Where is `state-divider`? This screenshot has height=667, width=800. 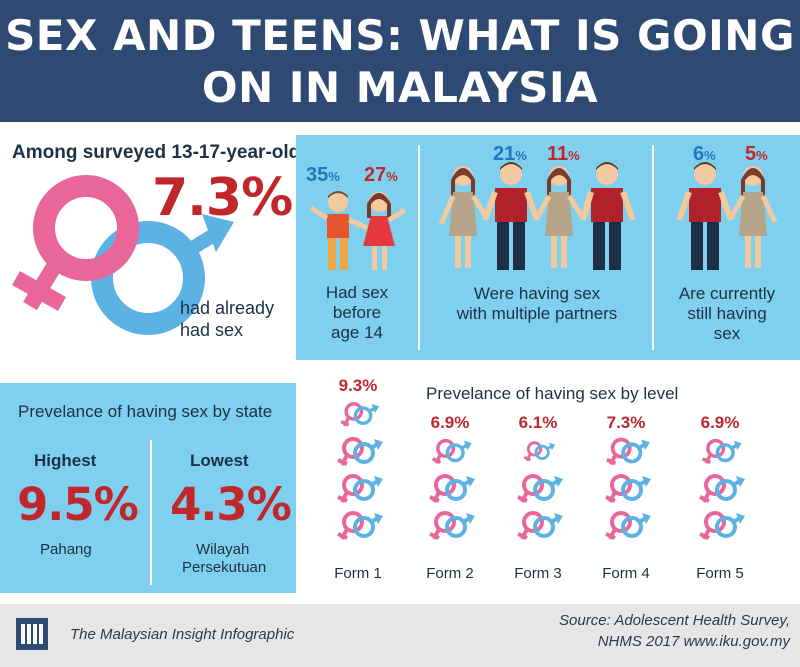
state-divider is located at coordinates (151, 512).